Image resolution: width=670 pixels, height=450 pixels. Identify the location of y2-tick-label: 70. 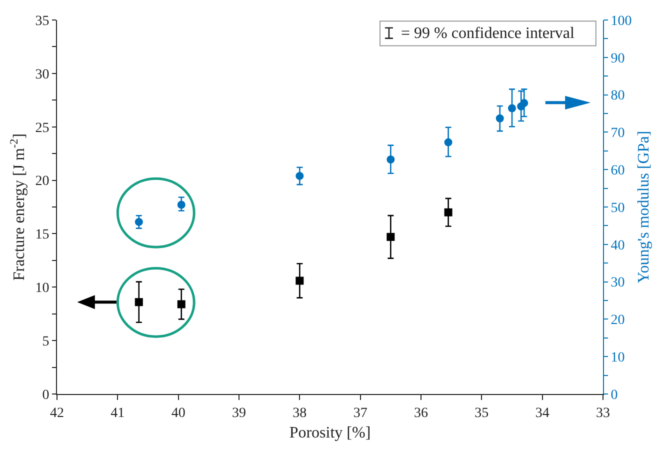
(617, 134).